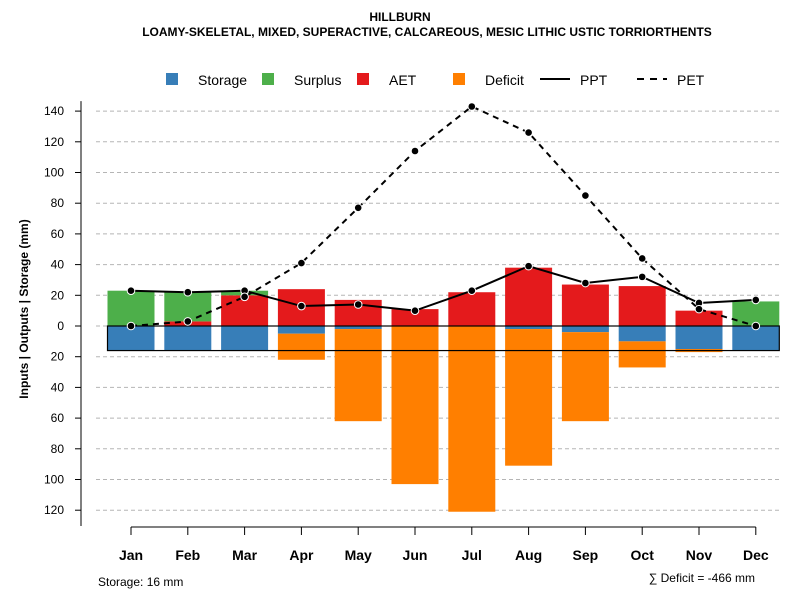  Describe the element at coordinates (317, 80) in the screenshot. I see `legend-label-surplus: Surplus` at that location.